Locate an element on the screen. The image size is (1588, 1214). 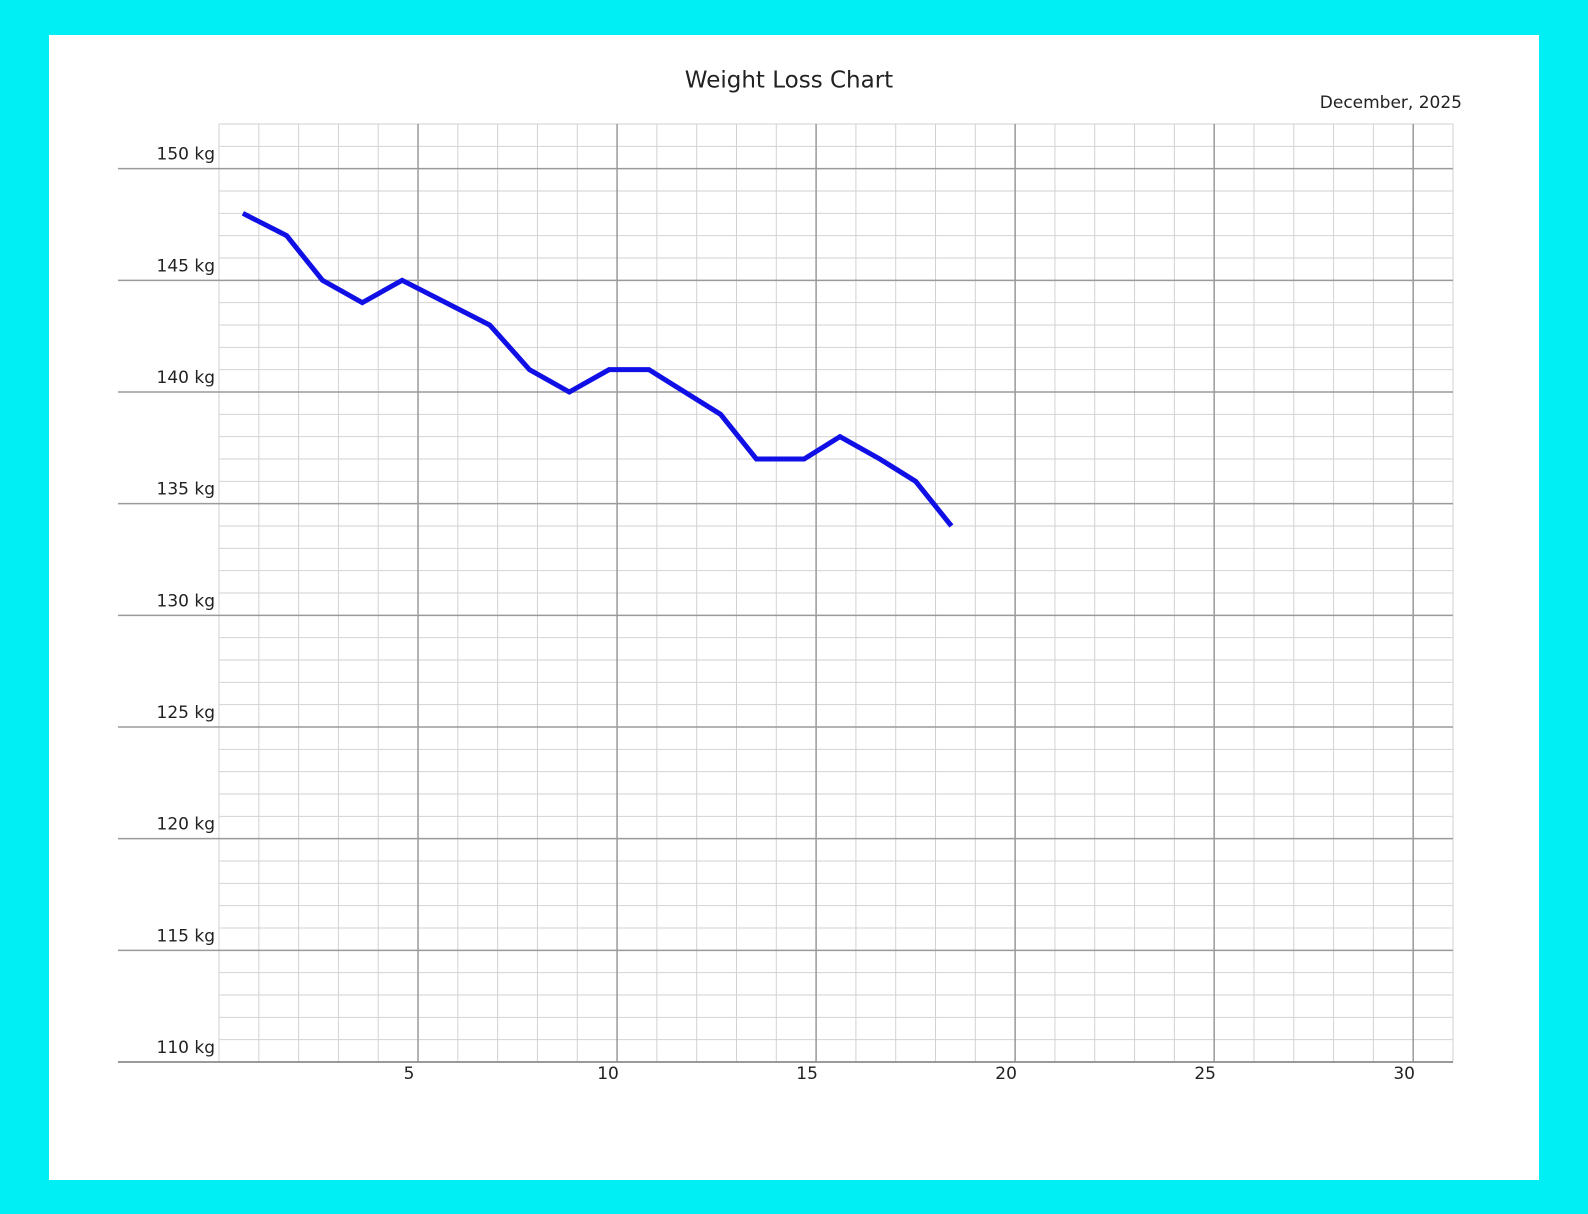
y-tick-label: 150 kg is located at coordinates (186, 155).